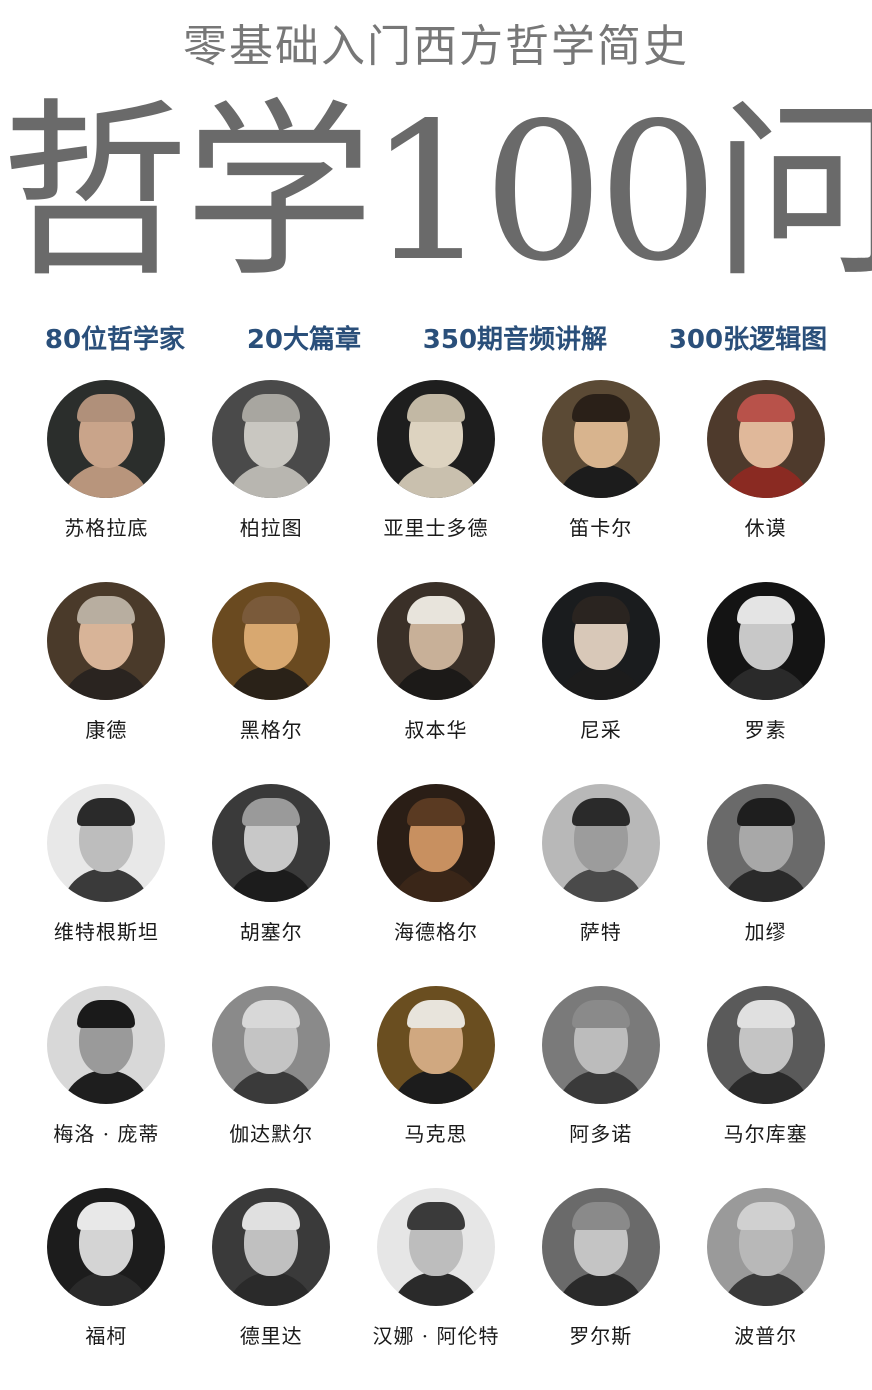 This screenshot has width=872, height=1390. I want to click on philosopher-name: 胡塞尔, so click(271, 932).